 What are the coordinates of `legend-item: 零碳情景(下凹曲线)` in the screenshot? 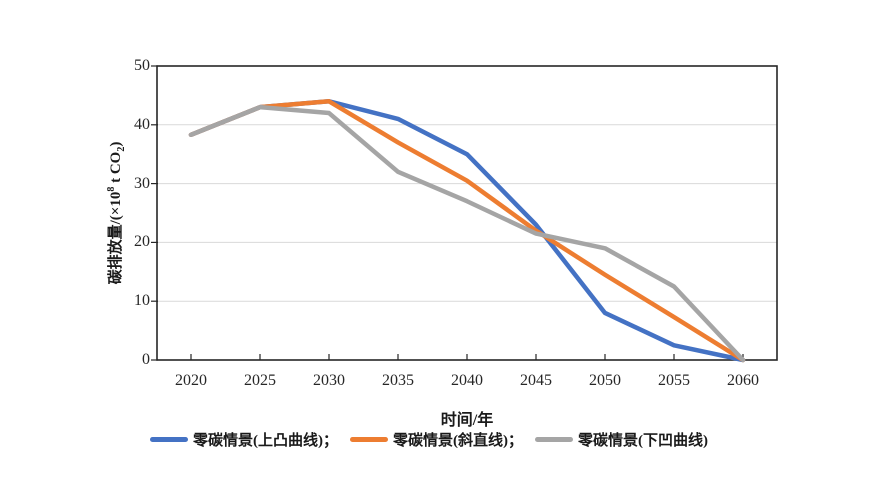 It's located at (621, 439).